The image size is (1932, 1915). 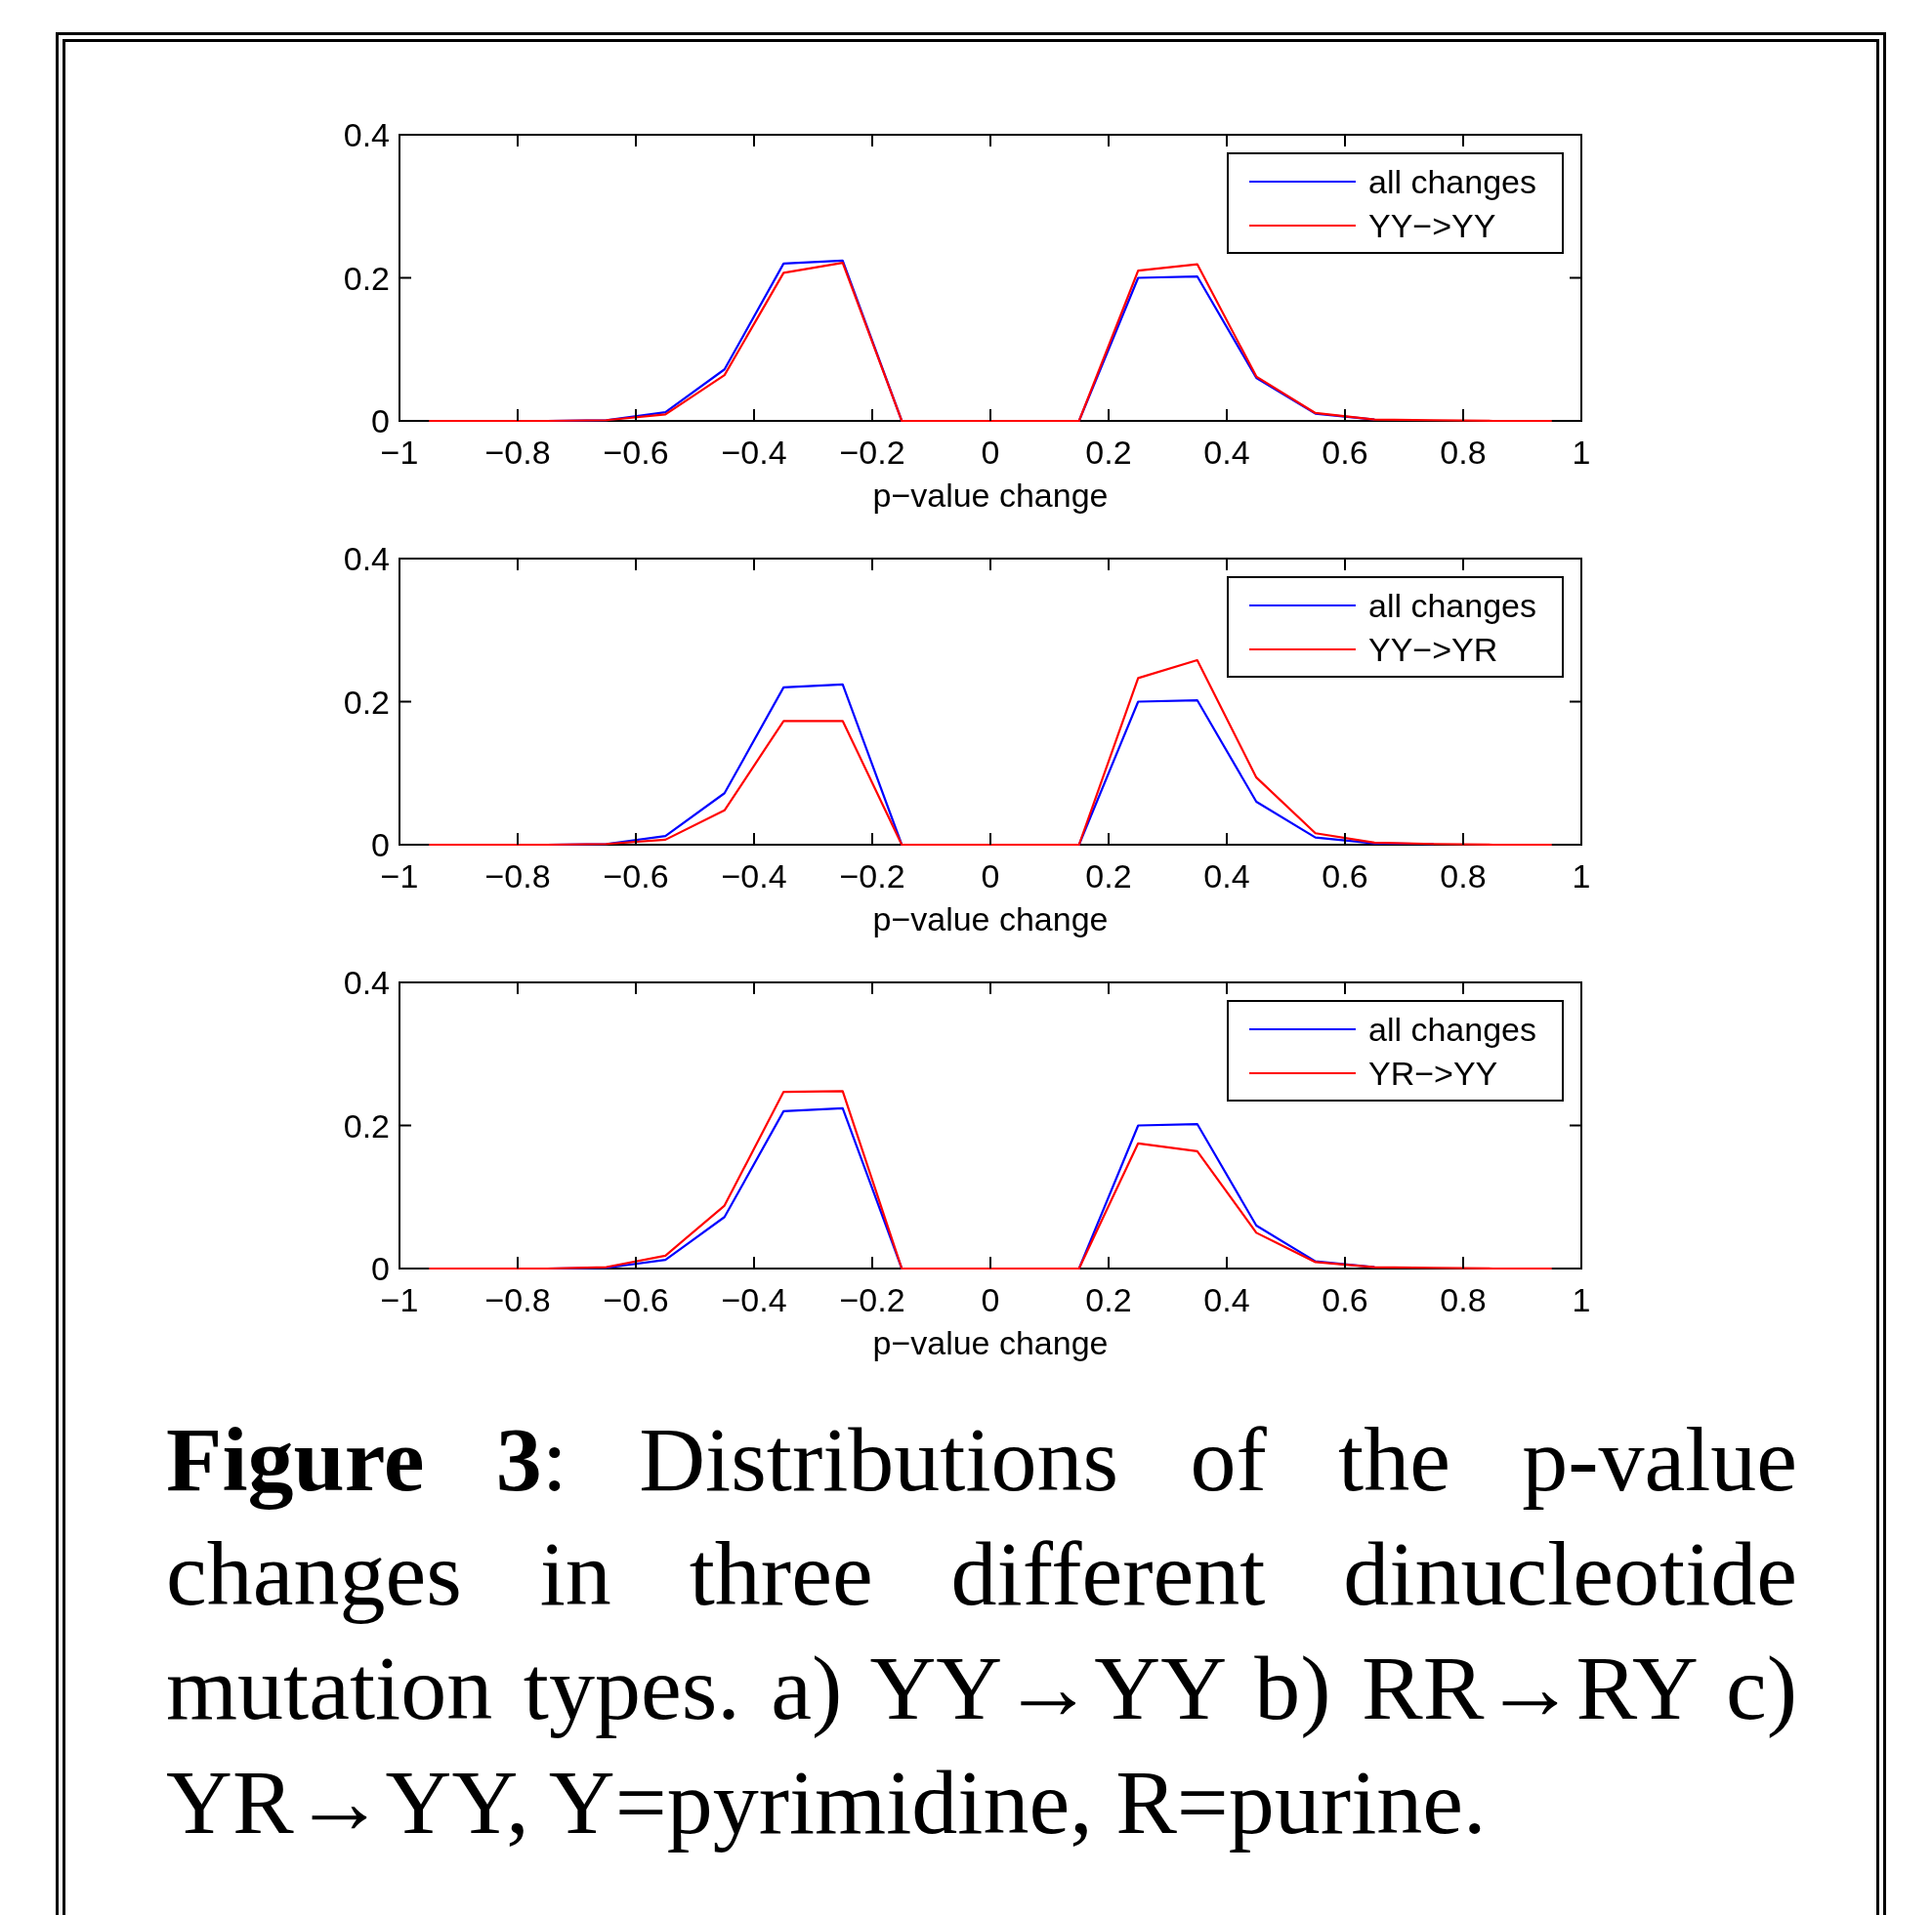 What do you see at coordinates (1432, 226) in the screenshot?
I see `legend-label: YY−>YY` at bounding box center [1432, 226].